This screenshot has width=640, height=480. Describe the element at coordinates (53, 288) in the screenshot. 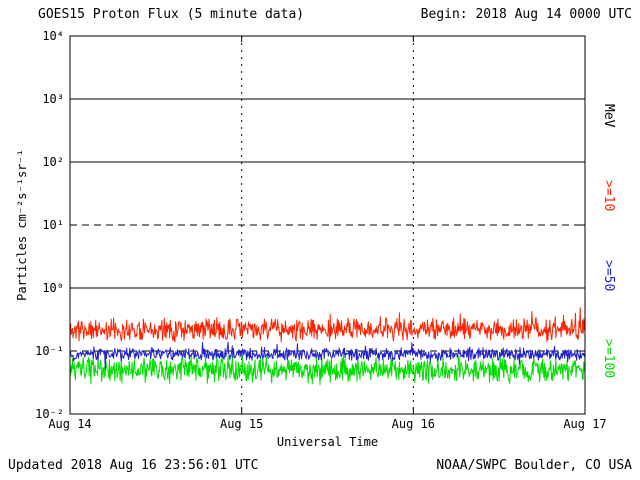

I see `y-tick-label: 10⁰` at that location.